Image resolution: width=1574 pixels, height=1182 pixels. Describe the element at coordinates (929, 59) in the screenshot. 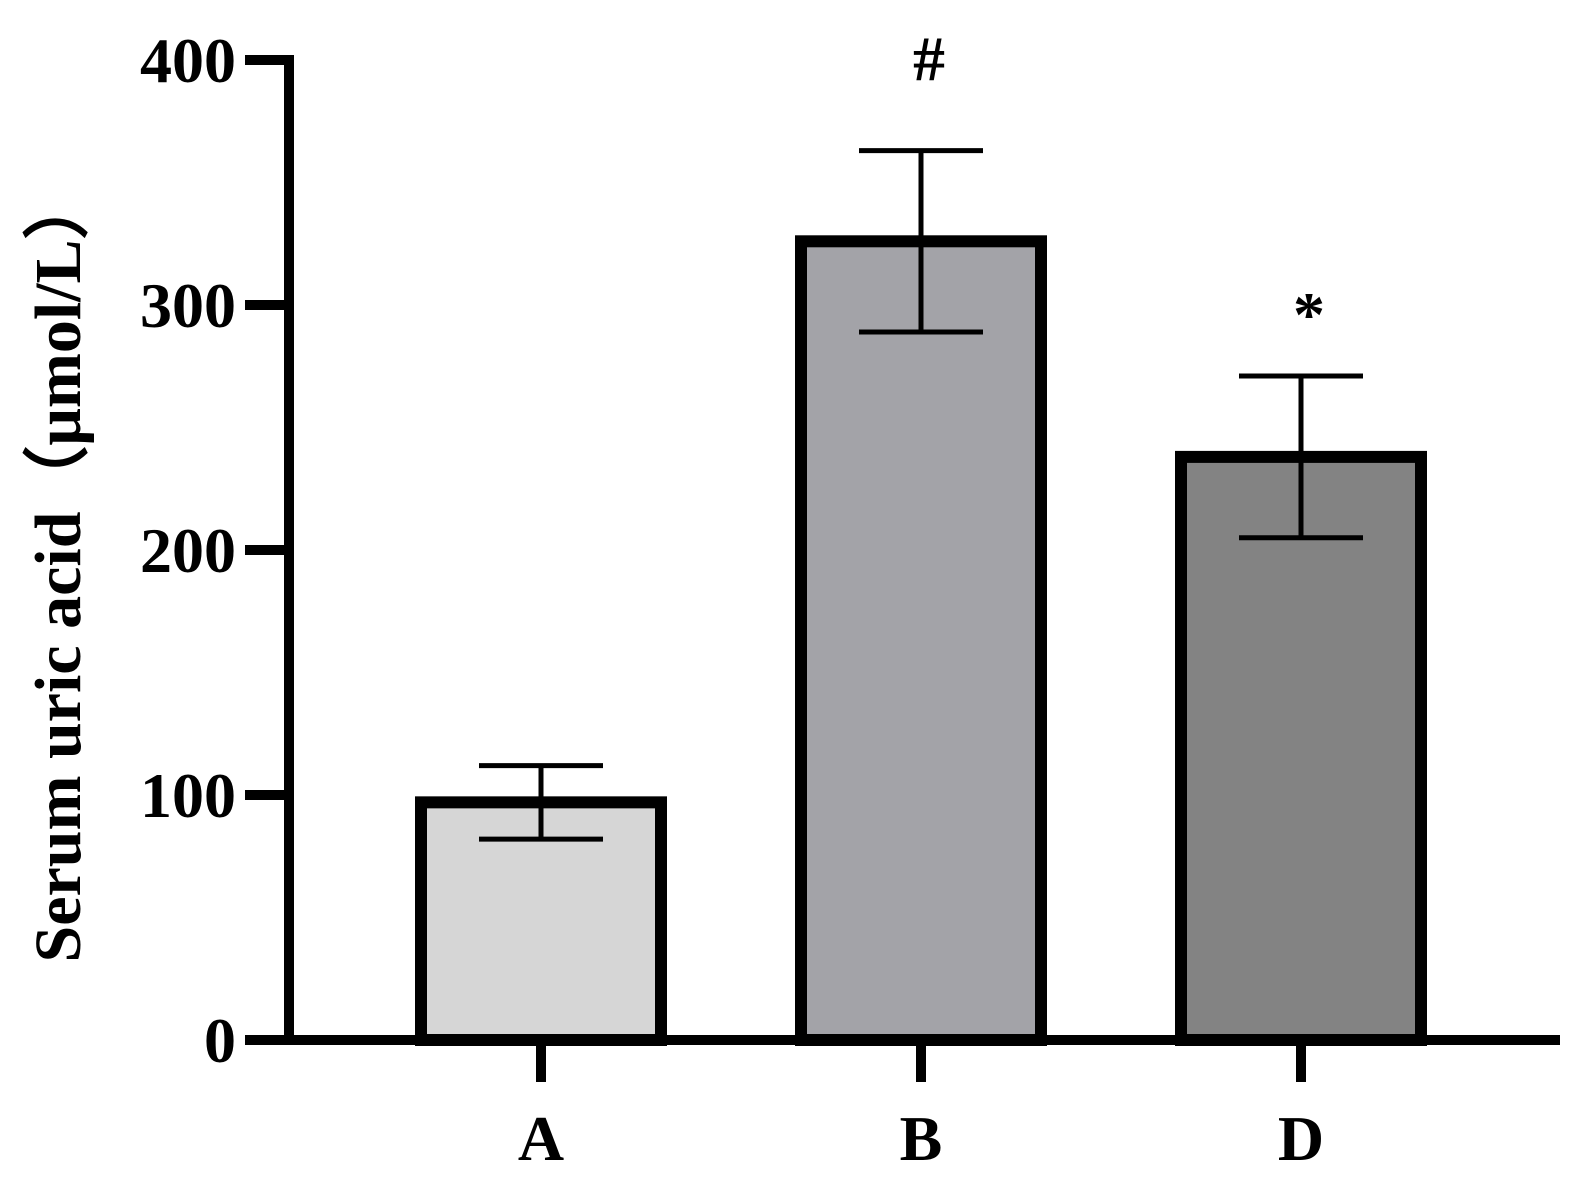

I see `significance-mark-B: #` at that location.